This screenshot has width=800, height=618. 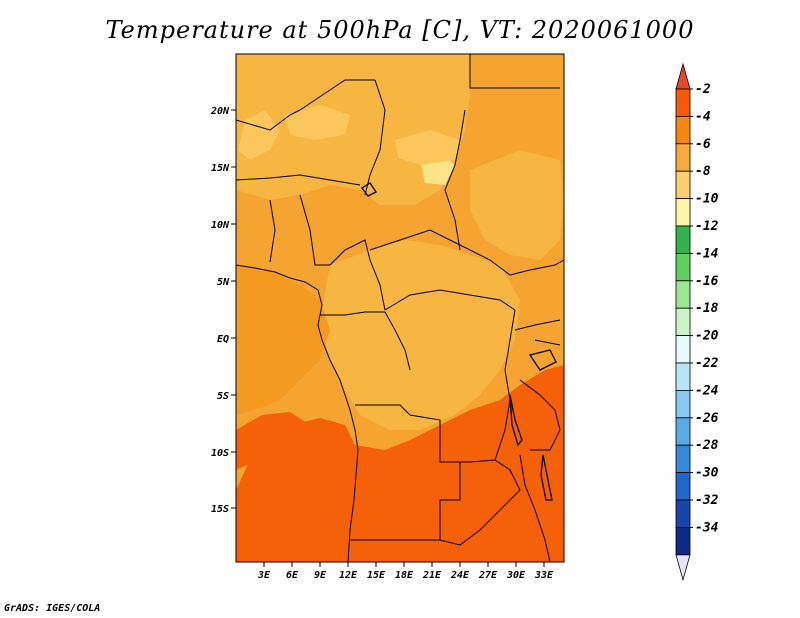 What do you see at coordinates (268, 120) in the screenshot?
I see `border-mali` at bounding box center [268, 120].